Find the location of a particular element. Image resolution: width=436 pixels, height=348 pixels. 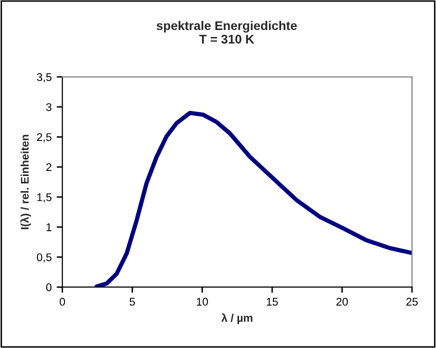

y-tick-label: 0,5 is located at coordinates (44, 258).